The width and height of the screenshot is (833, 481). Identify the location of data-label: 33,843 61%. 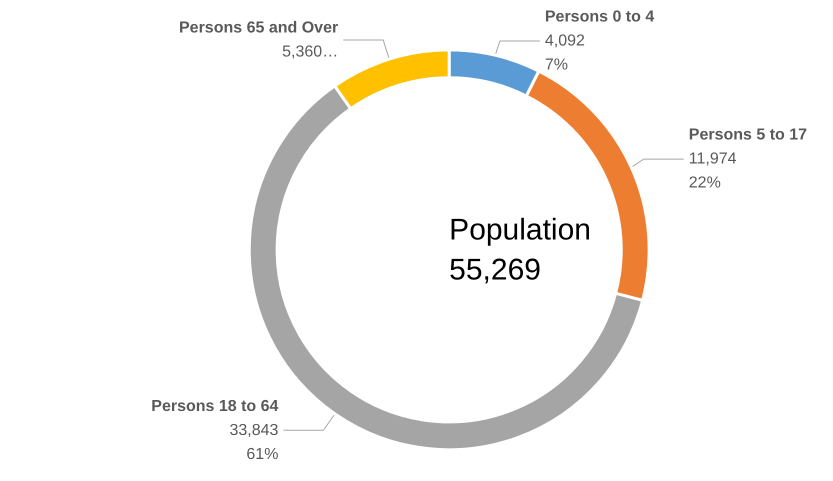
(254, 442).